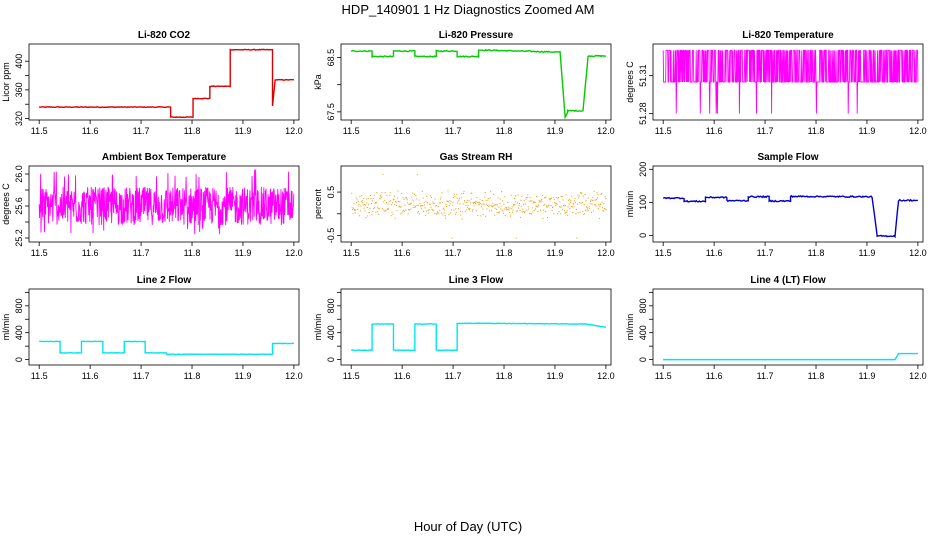 This screenshot has height=540, width=936. Describe the element at coordinates (351, 253) in the screenshot. I see `x-tick-label: 11.5` at that location.